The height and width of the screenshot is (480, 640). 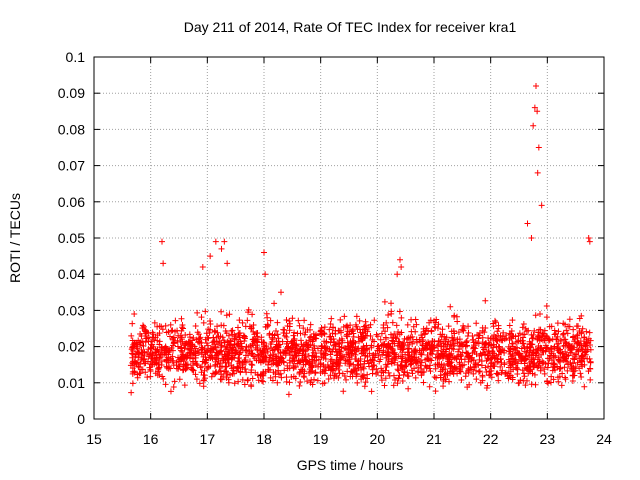 I want to click on y-tick-label: 0.02, so click(x=71, y=347).